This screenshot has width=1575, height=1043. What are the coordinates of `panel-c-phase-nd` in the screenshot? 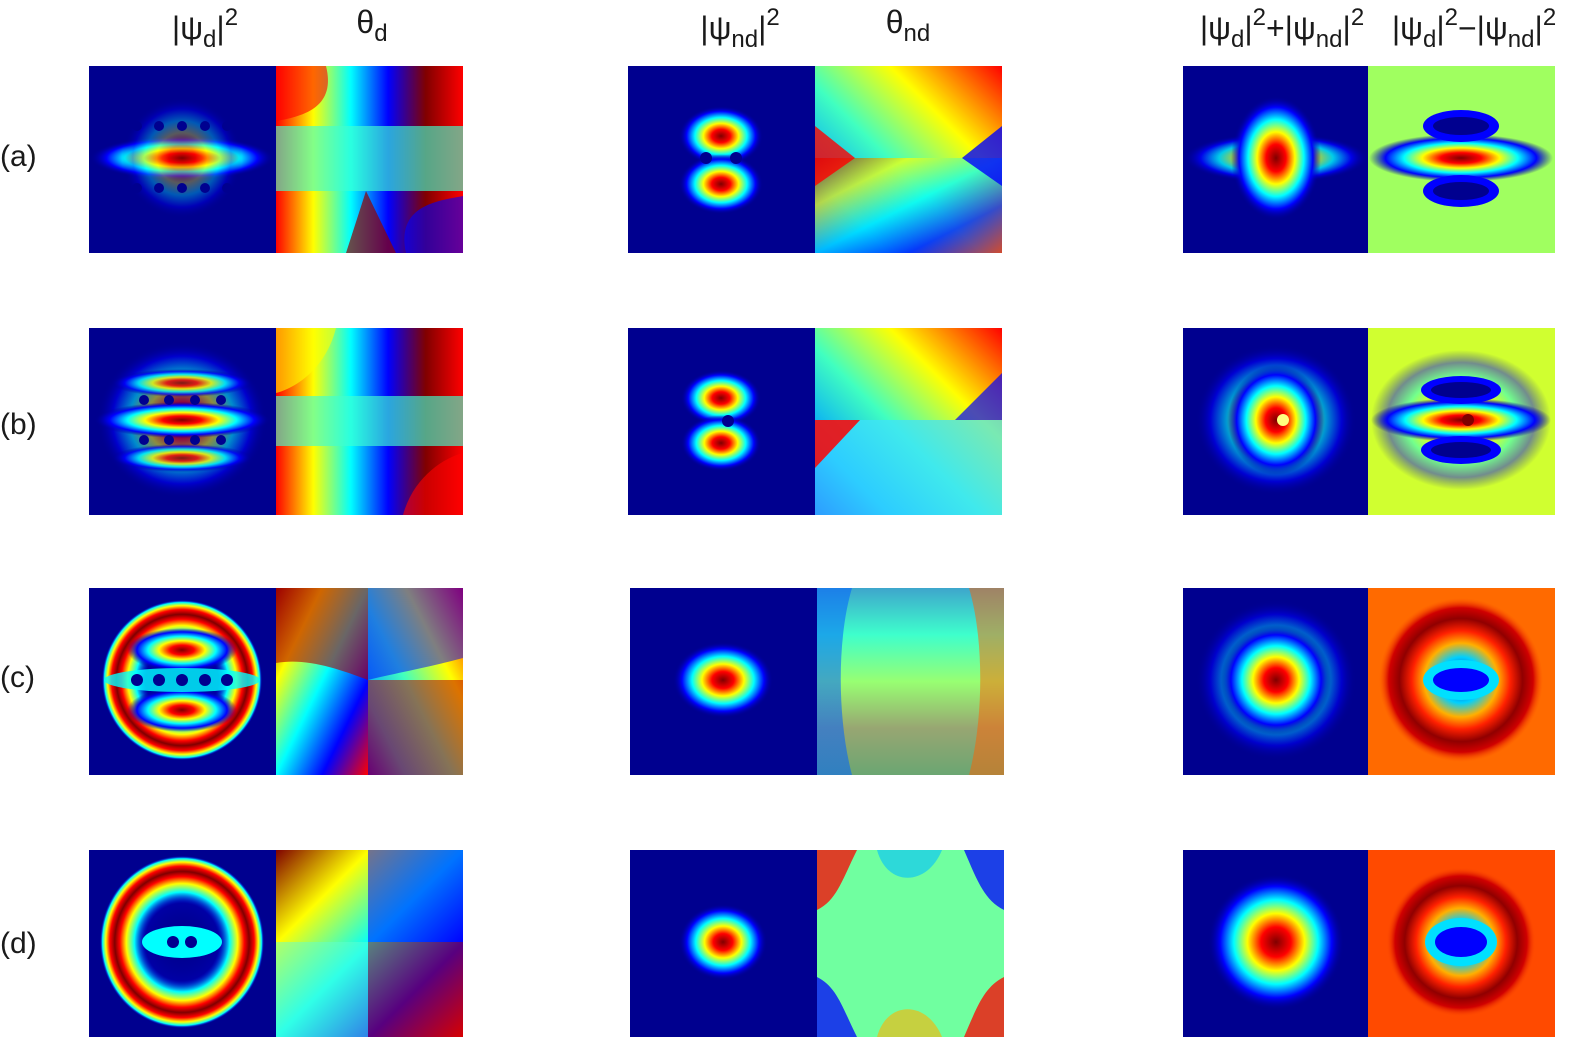 It's located at (910, 681).